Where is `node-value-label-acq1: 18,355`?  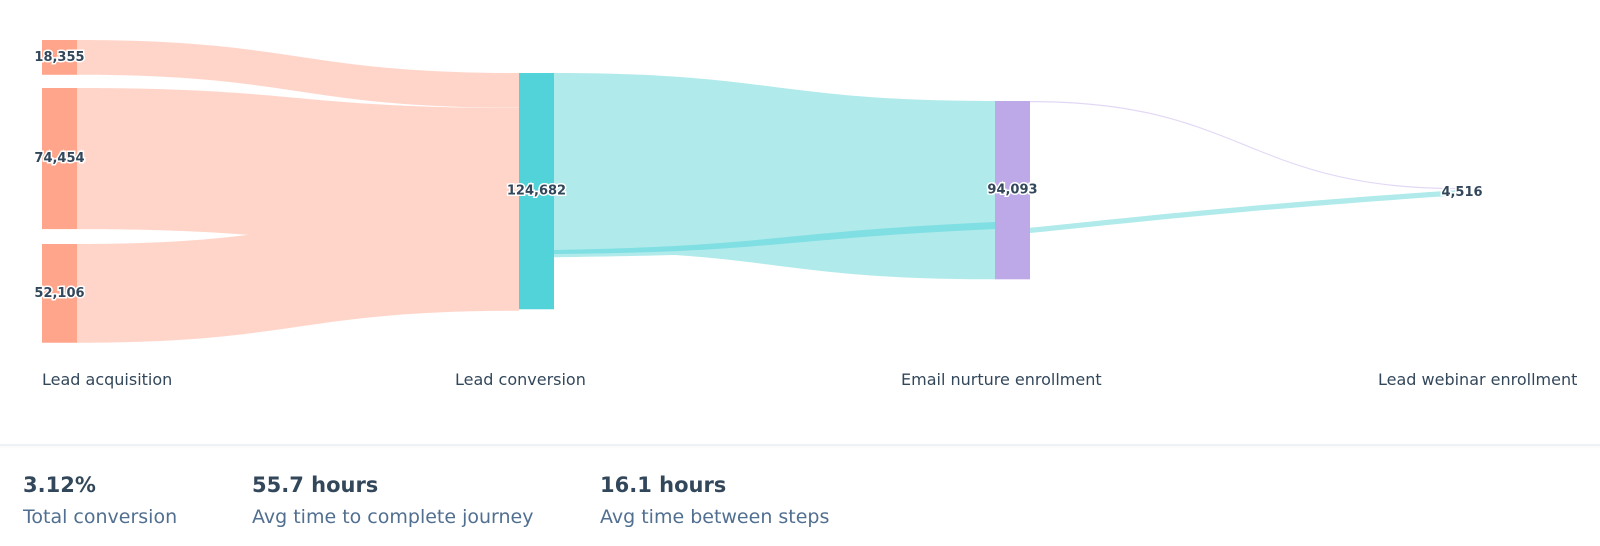
node-value-label-acq1: 18,355 is located at coordinates (59, 57).